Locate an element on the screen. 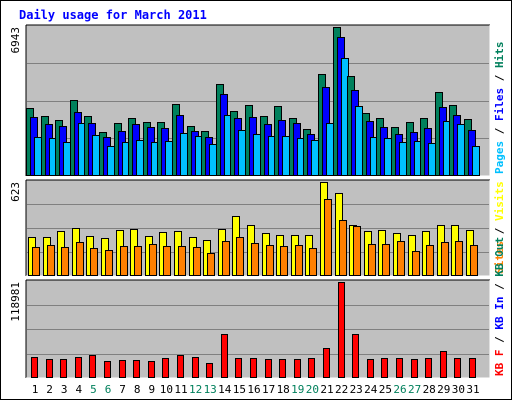  bottom-legend-kbin: KB In is located at coordinates (499, 313).